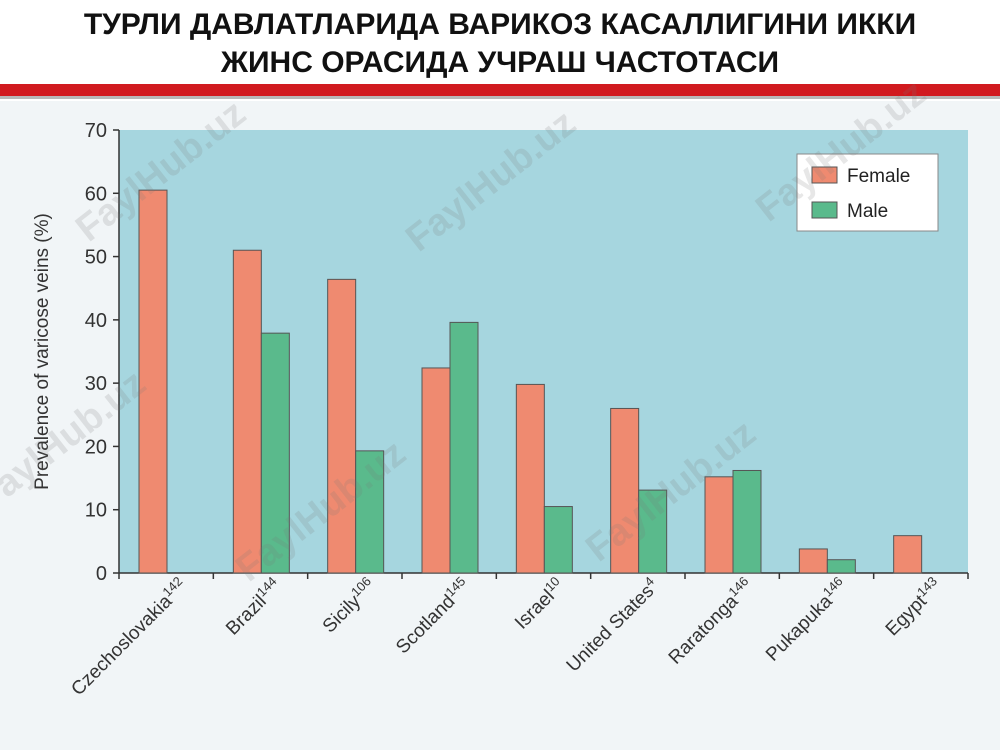 The image size is (1000, 750). Describe the element at coordinates (96, 447) in the screenshot. I see `y-tick-label: 20` at that location.